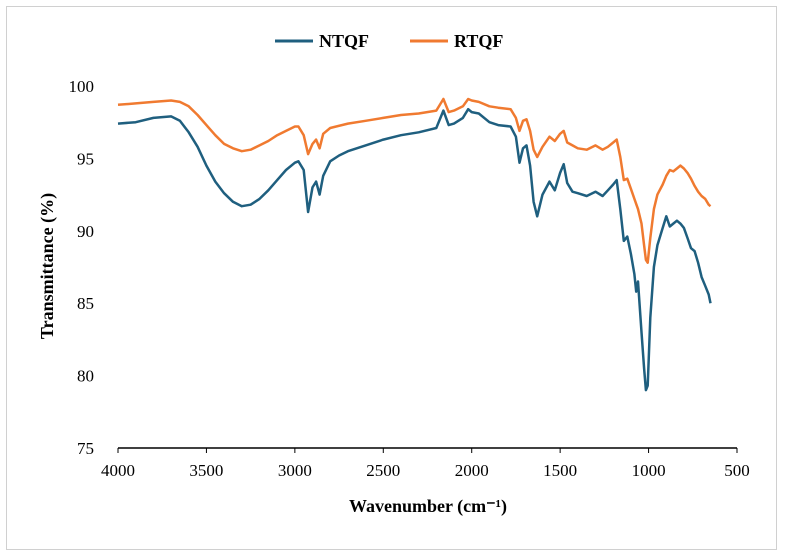 This screenshot has width=785, height=558. What do you see at coordinates (85, 303) in the screenshot?
I see `y-tick-label: 85` at bounding box center [85, 303].